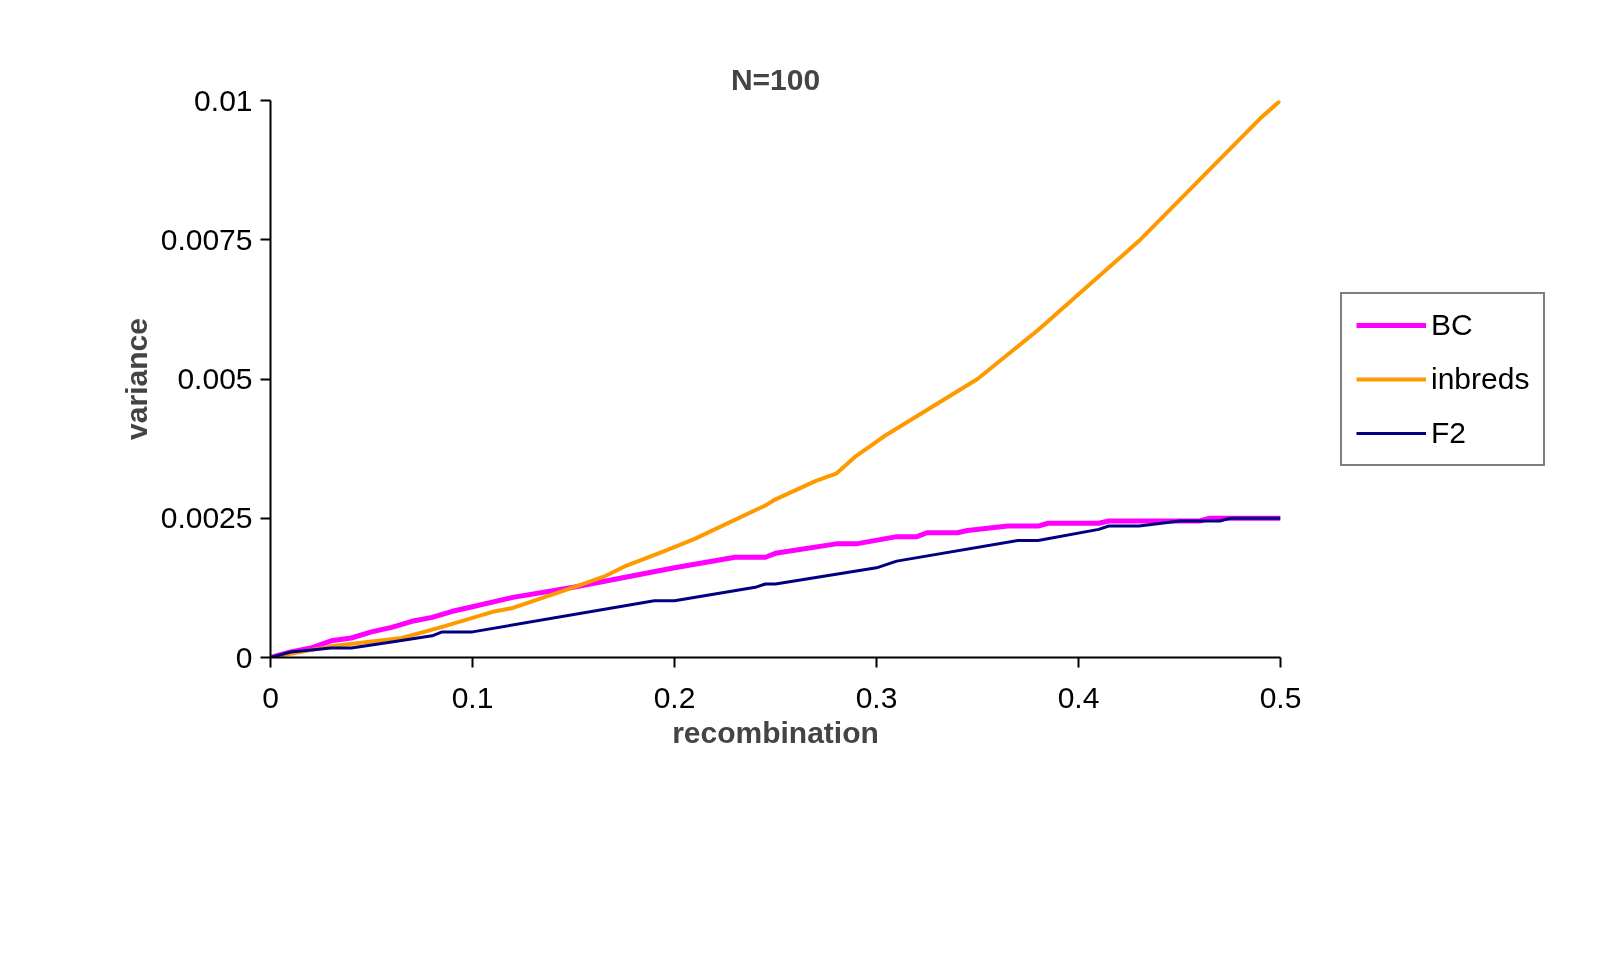 This screenshot has height=953, width=1621. Describe the element at coordinates (1480, 378) in the screenshot. I see `legend-label: inbreds` at that location.